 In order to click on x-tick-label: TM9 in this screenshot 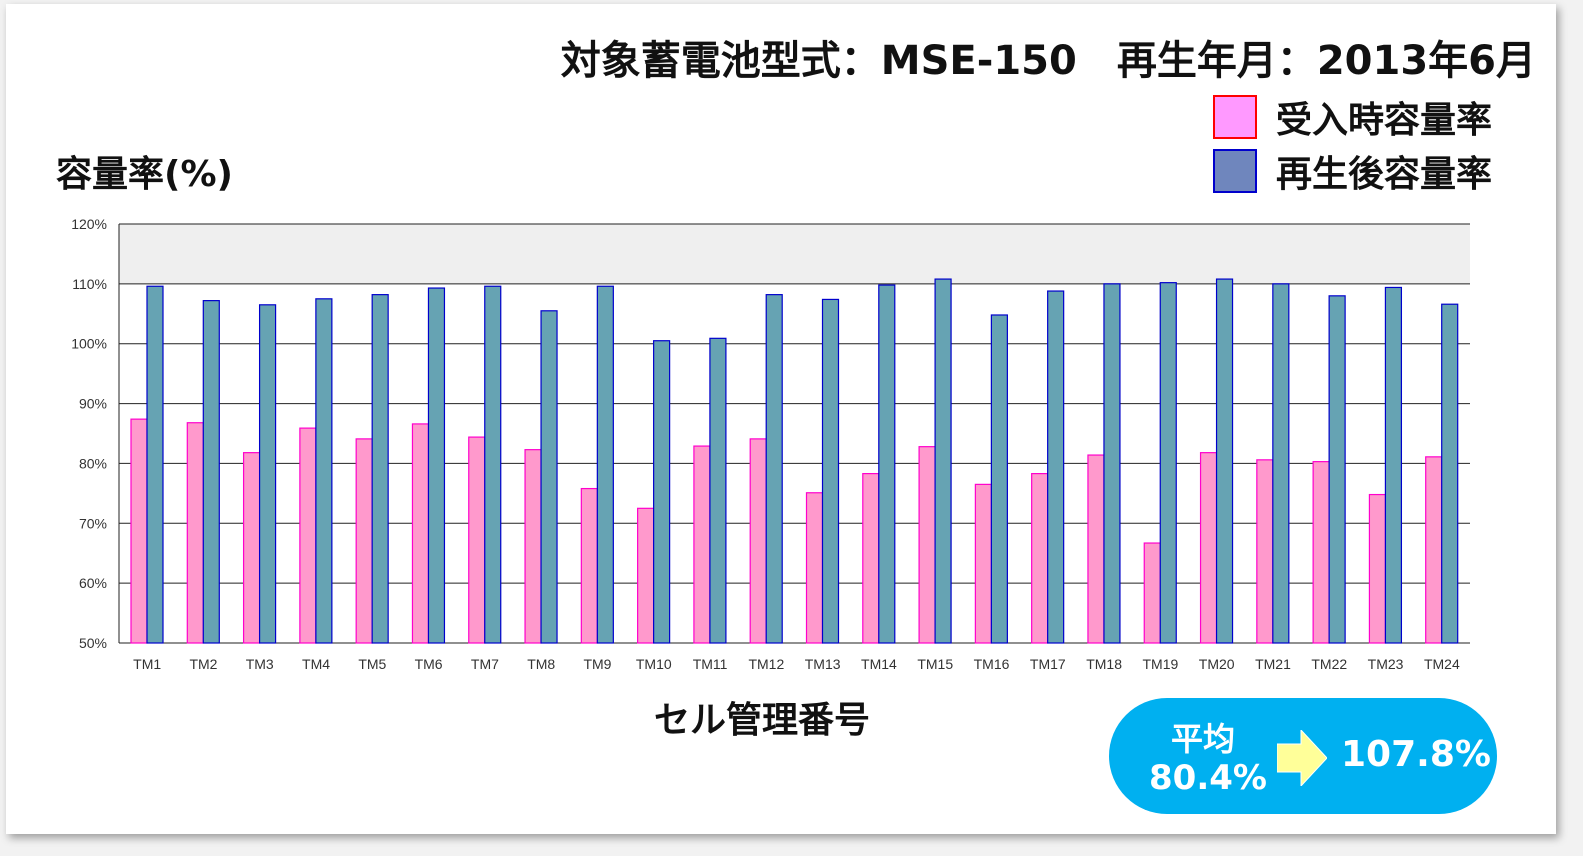, I will do `click(597, 664)`.